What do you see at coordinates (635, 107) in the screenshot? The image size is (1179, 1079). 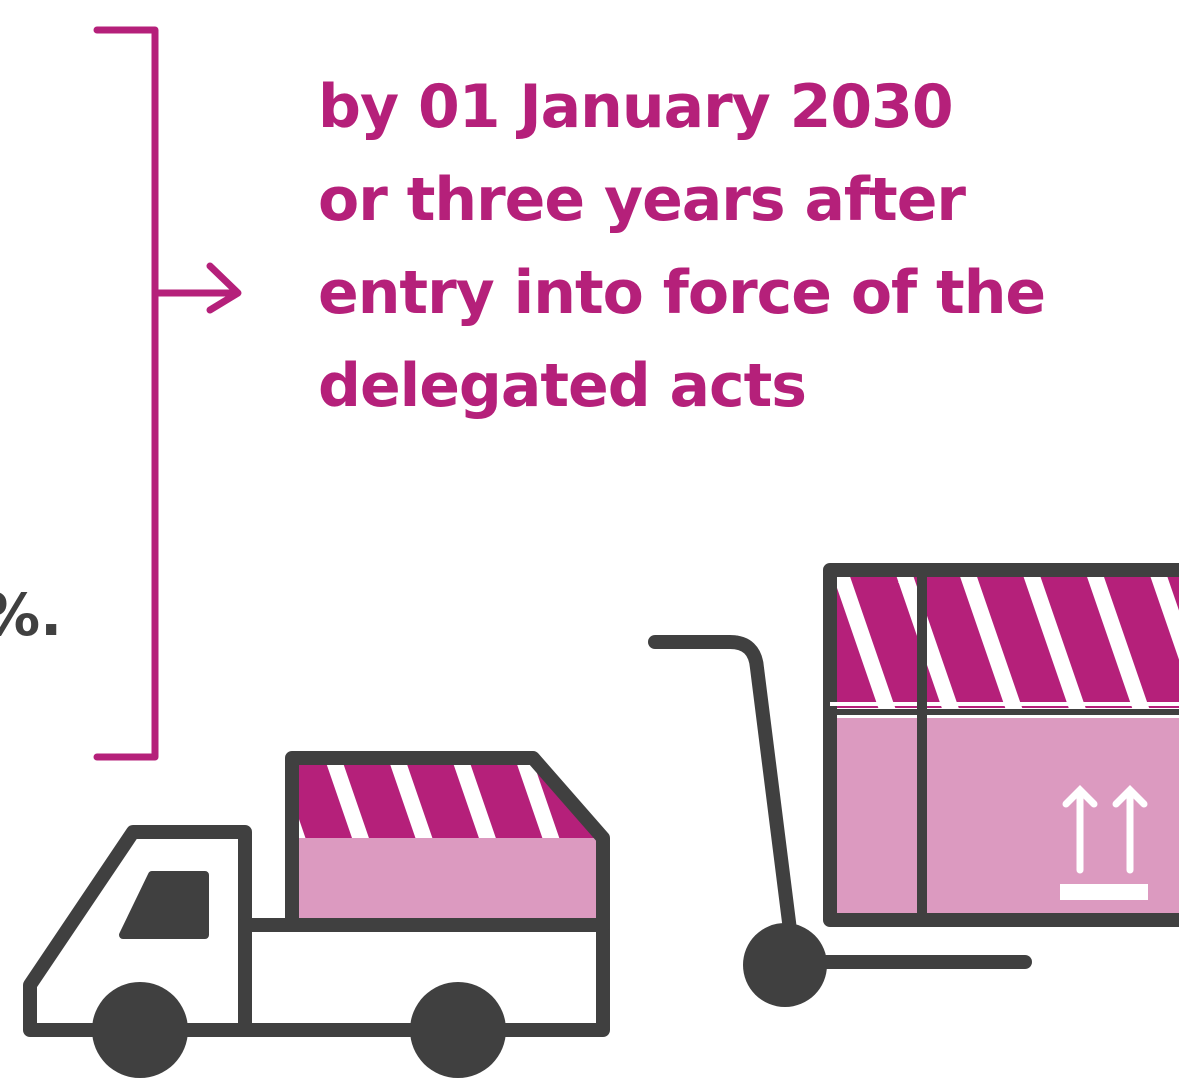 I see `deadline-line: by 01 January 2030` at bounding box center [635, 107].